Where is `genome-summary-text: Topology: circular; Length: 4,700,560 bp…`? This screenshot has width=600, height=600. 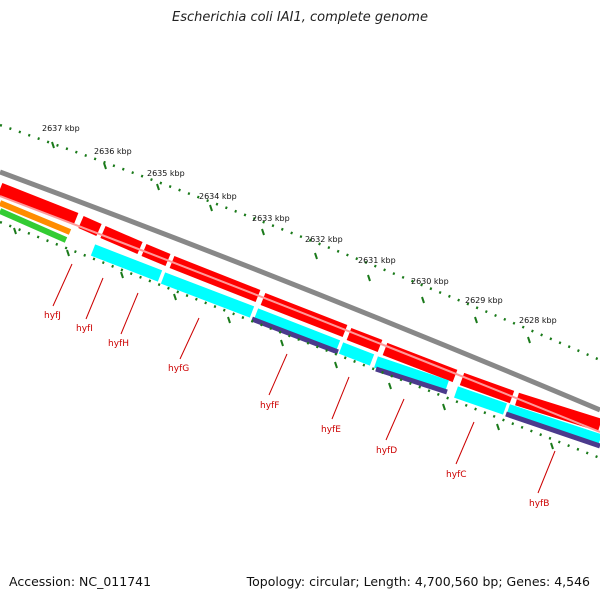
genome-summary-text: Topology: circular; Length: 4,700,560 bp… is located at coordinates (418, 581).